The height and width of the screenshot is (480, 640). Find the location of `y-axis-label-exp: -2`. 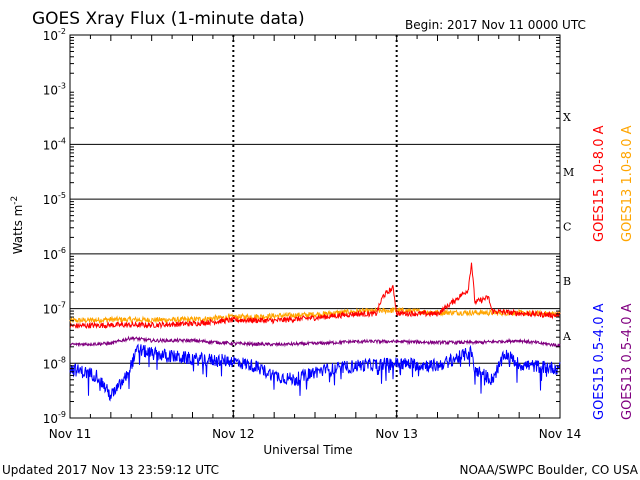

y-axis-label-exp: -2 is located at coordinates (15, 200).